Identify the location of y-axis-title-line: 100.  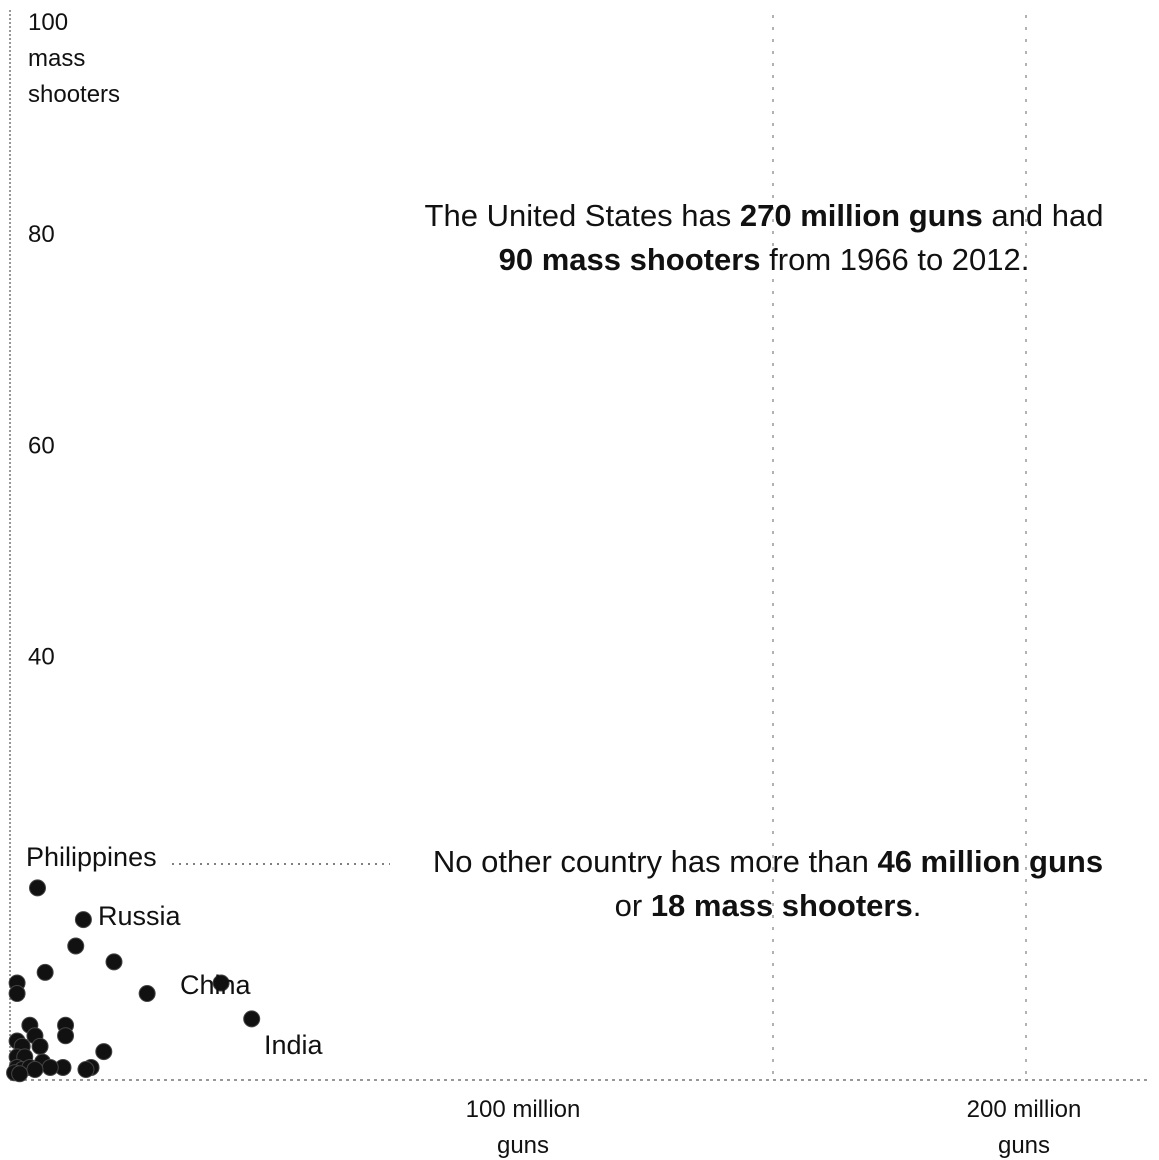
(48, 22).